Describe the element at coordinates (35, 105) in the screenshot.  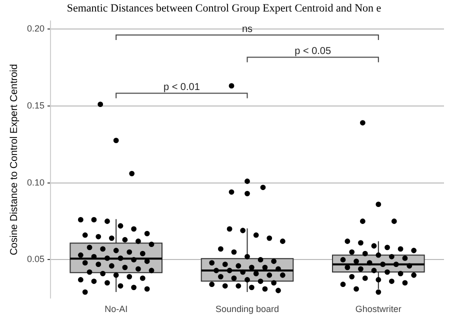
I see `y-tick-label: 0.15` at that location.